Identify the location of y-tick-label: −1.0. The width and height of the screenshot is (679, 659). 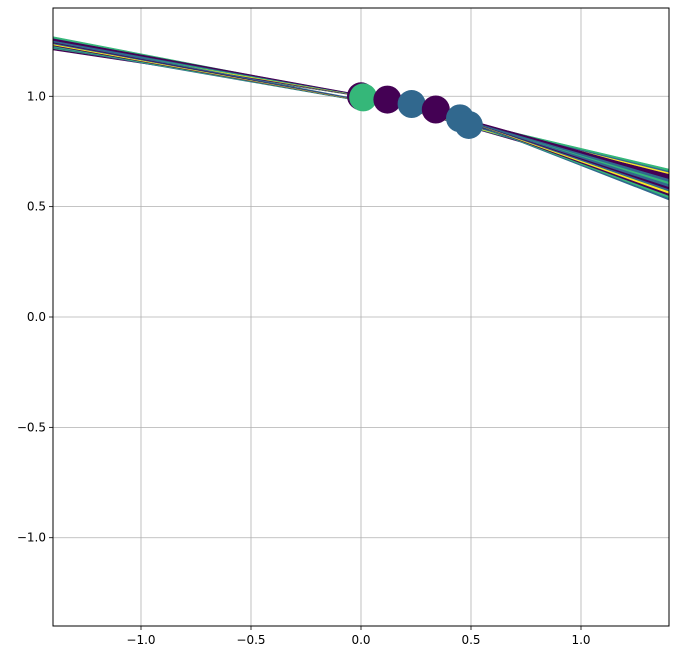
(31, 538).